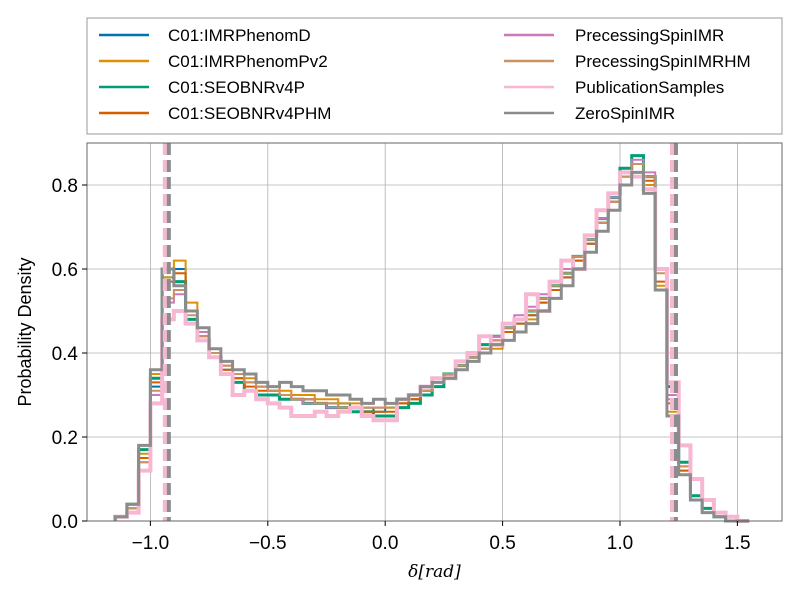  Describe the element at coordinates (434, 572) in the screenshot. I see `x-axis-label: δ[rad]` at that location.